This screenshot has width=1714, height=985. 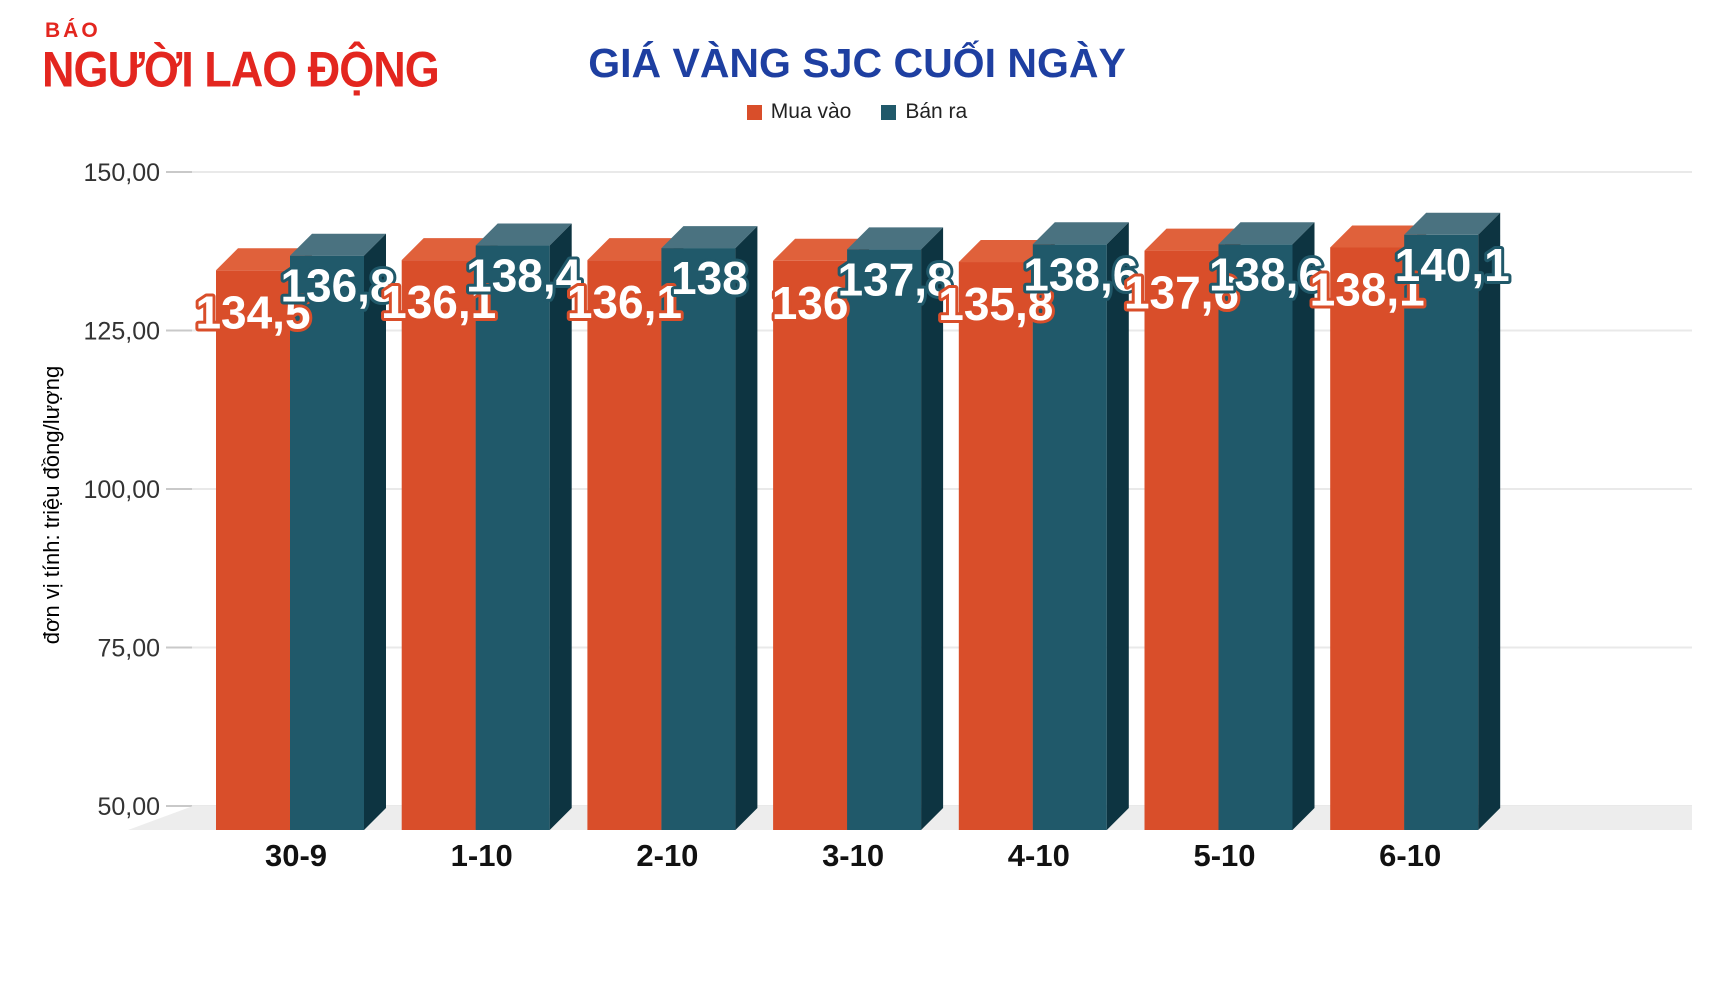 I want to click on value-label-mua-vao: 135,8, so click(x=995, y=304).